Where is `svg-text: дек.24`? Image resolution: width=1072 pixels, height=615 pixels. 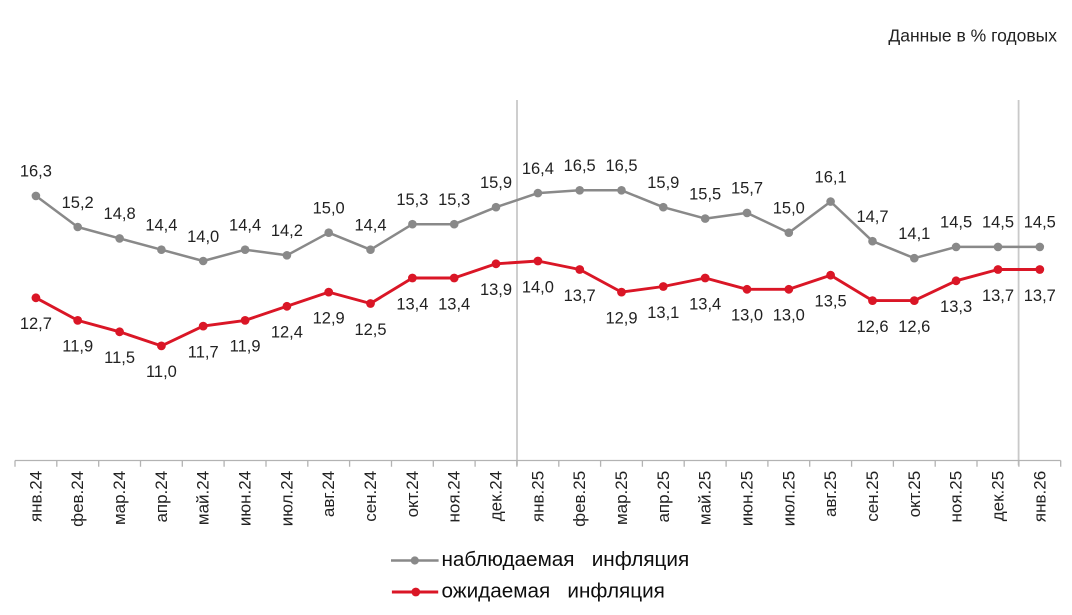 svg-text: дек.24 is located at coordinates (496, 496).